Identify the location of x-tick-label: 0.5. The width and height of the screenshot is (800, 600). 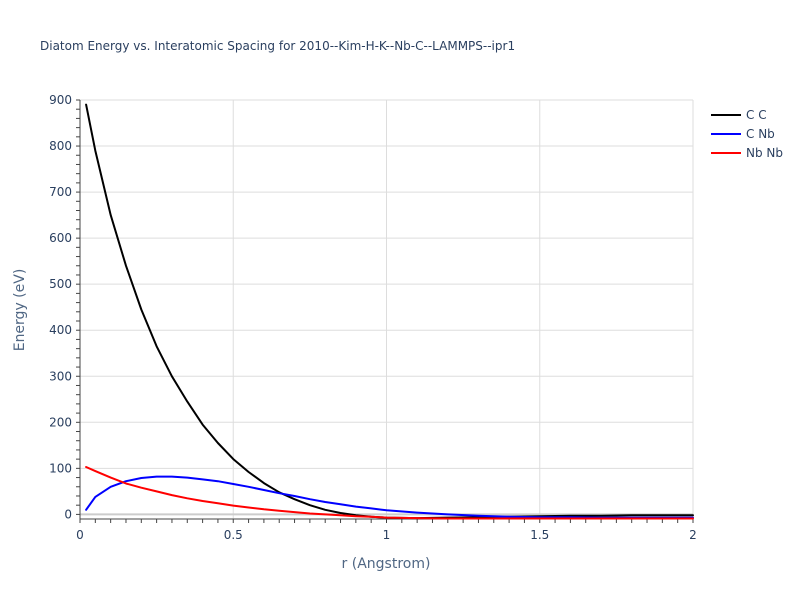
(233, 535).